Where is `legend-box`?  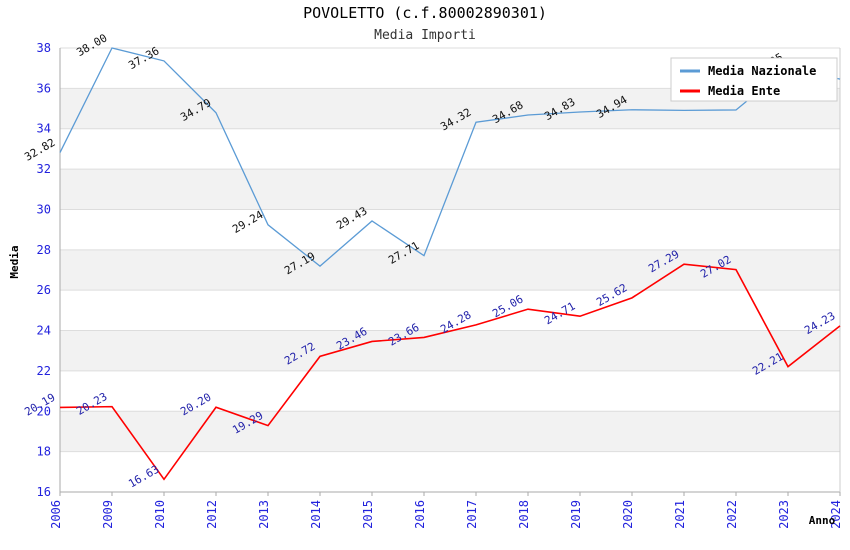 legend-box is located at coordinates (754, 79).